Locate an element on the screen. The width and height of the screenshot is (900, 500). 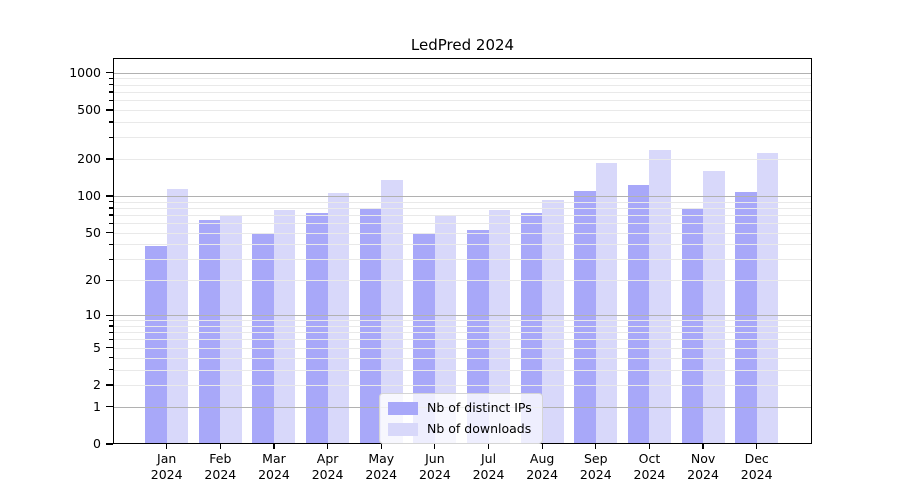
y-tick-label: 200 is located at coordinates (89, 158).